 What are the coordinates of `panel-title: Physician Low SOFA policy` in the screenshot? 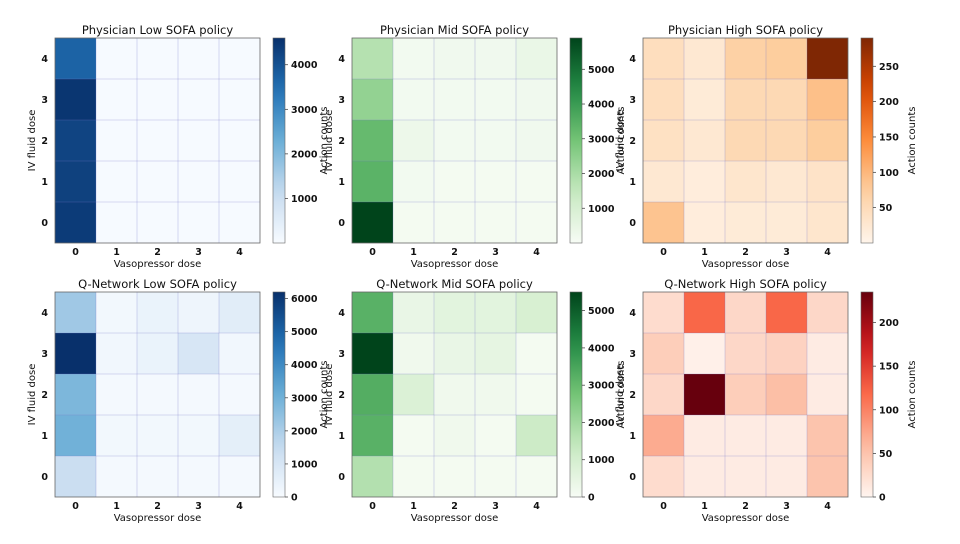 It's located at (158, 30).